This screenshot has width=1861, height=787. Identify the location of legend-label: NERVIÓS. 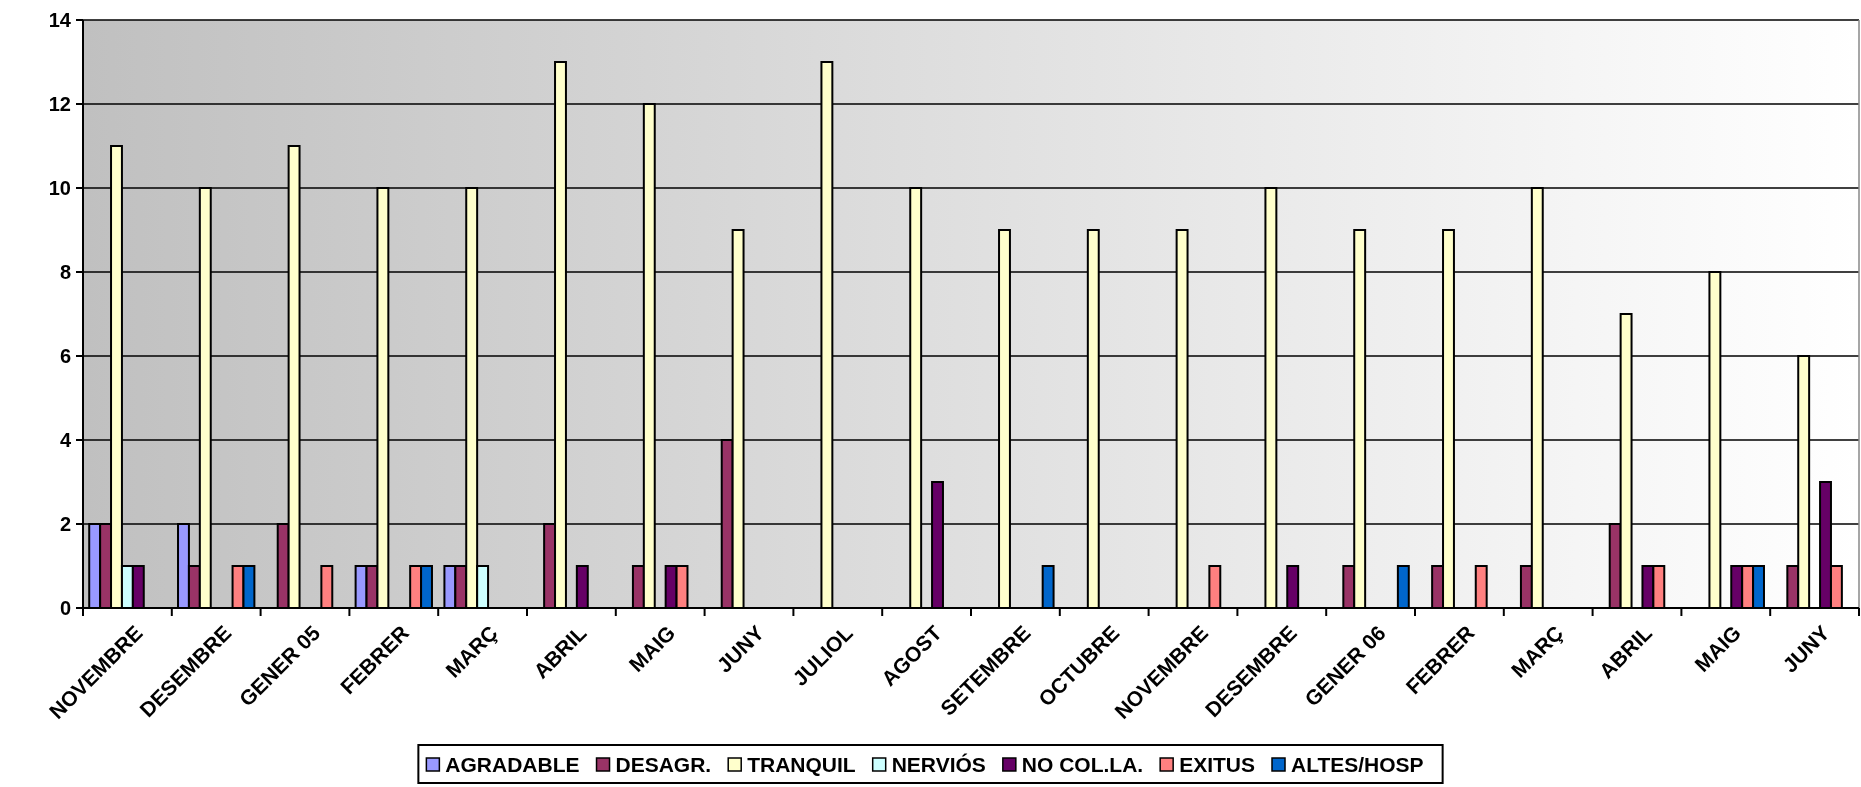
(938, 765).